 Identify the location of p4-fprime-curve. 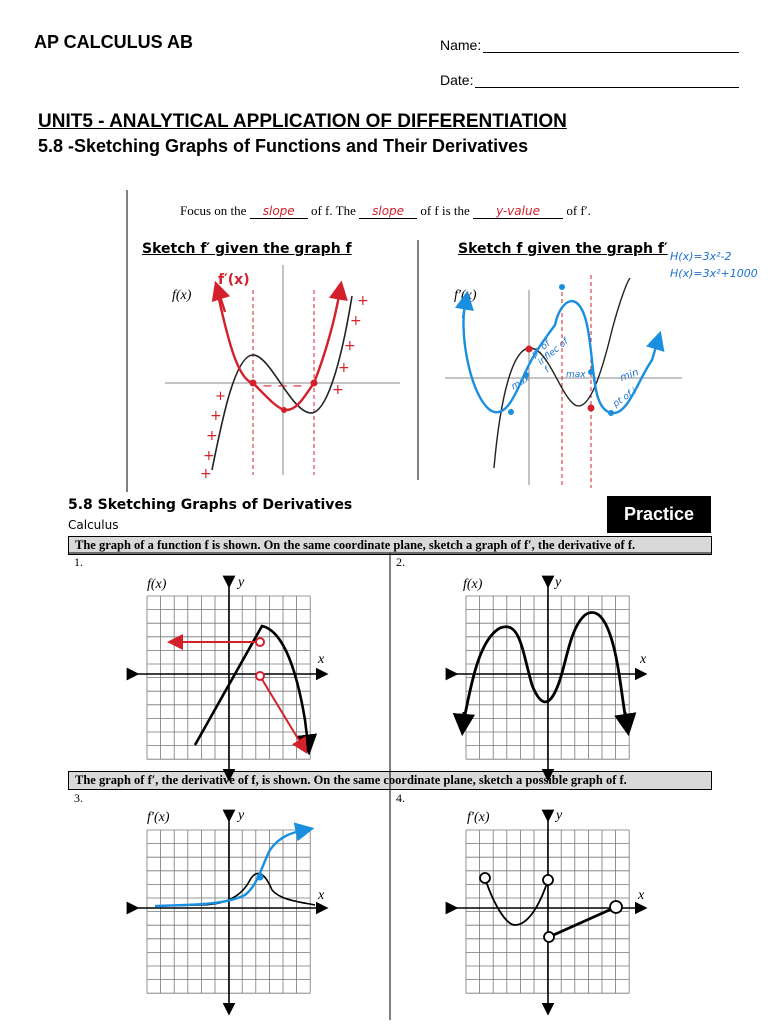
(516, 901).